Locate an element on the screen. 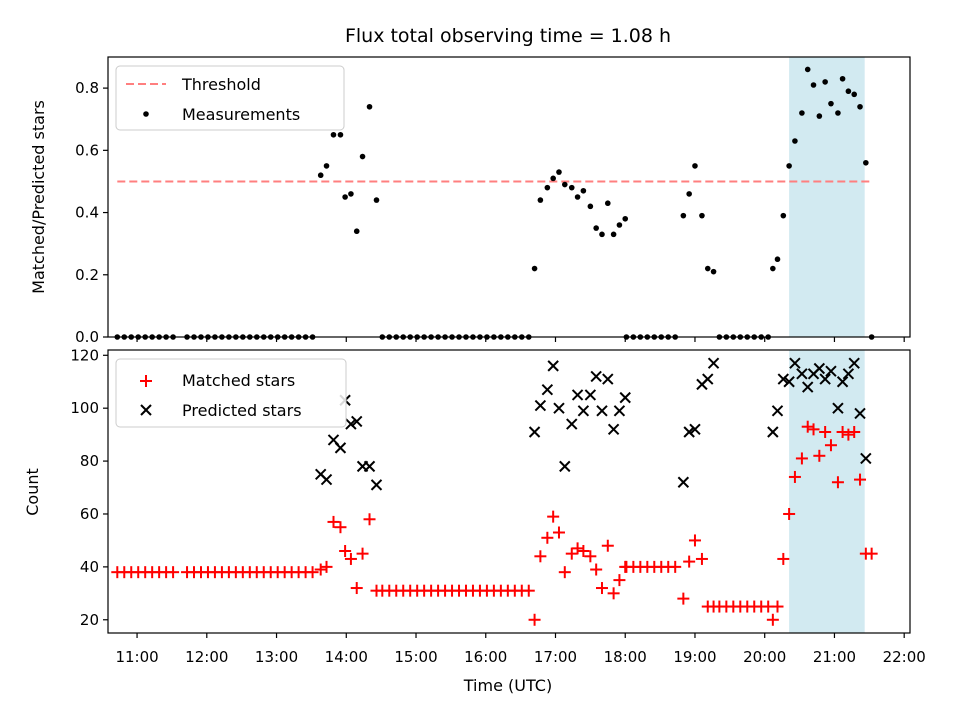  x-tick-label: 21:00 is located at coordinates (834, 657).